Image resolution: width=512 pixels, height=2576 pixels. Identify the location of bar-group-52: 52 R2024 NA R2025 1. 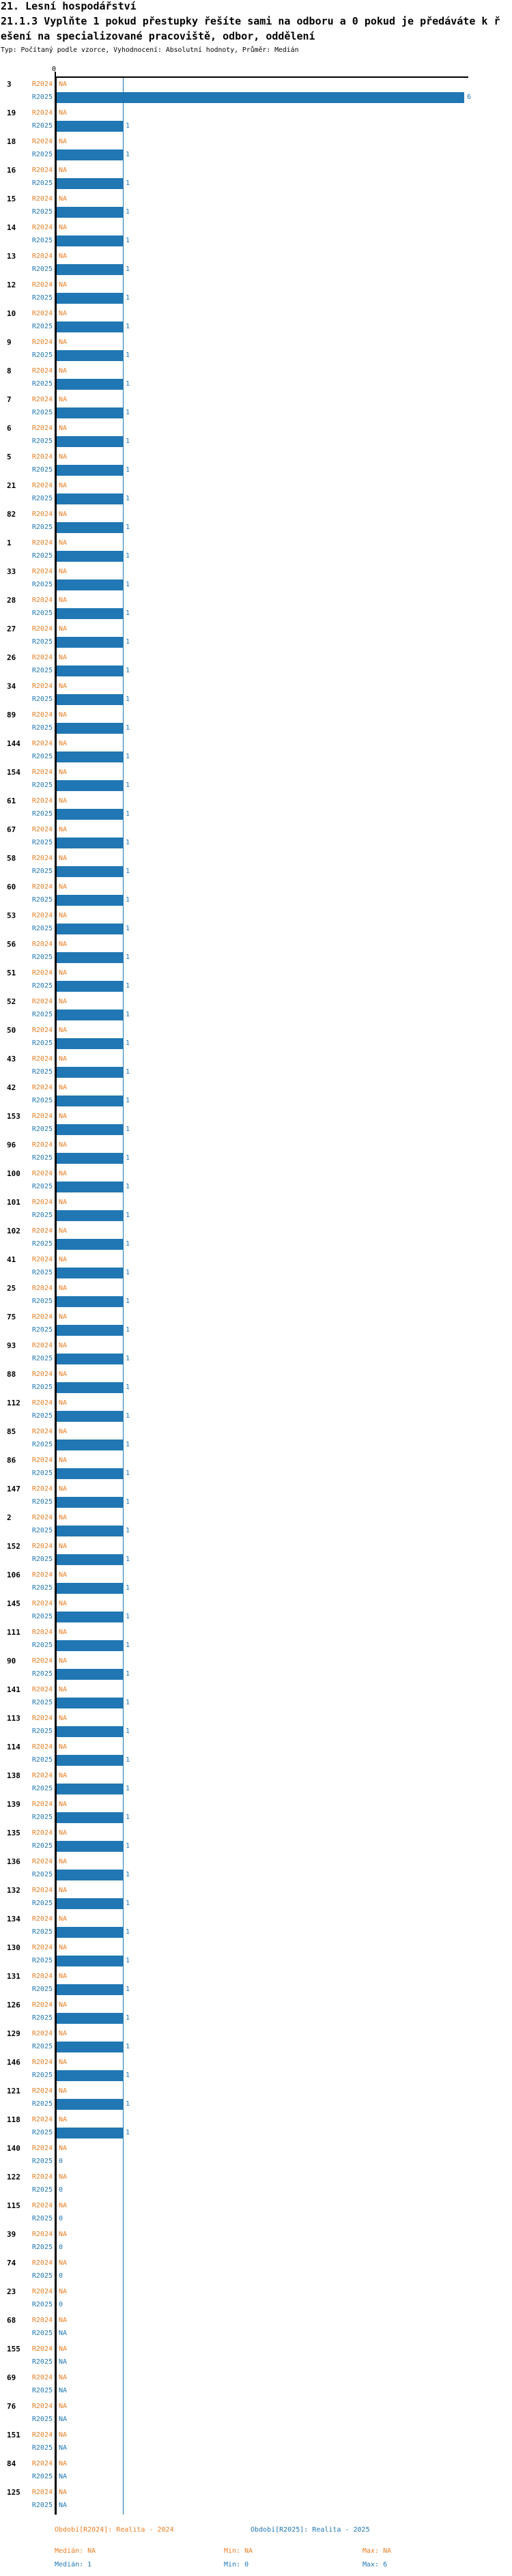
(256, 1009).